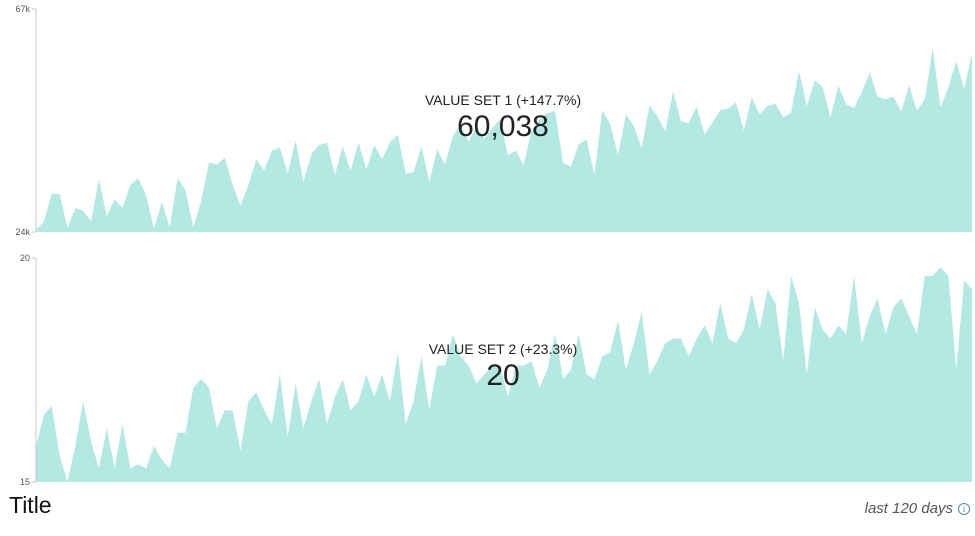  I want to click on y-tick-label-max: 67k, so click(22, 9).